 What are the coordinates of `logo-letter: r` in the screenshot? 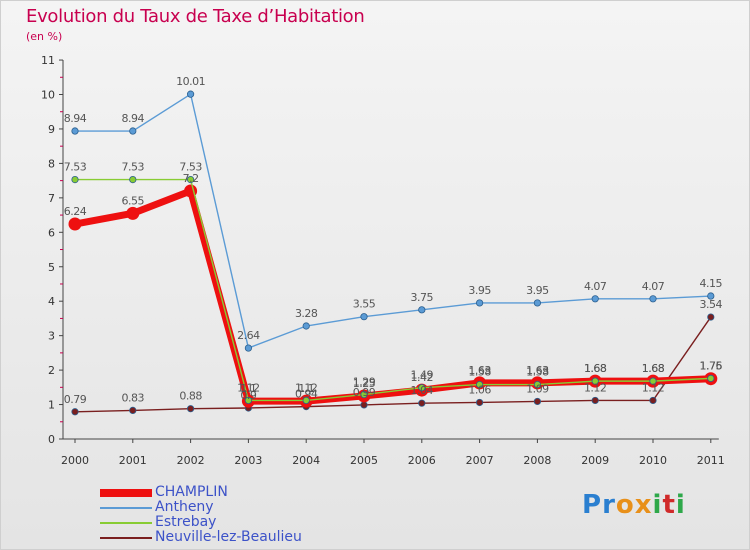 It's located at (609, 505).